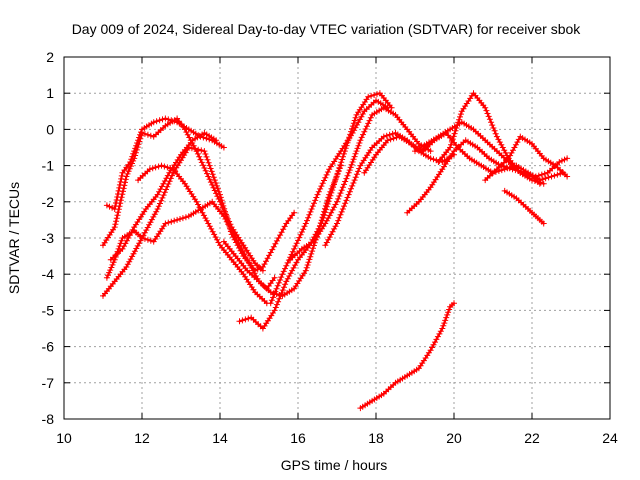 The height and width of the screenshot is (480, 640). I want to click on x-tick-label: 14, so click(220, 438).